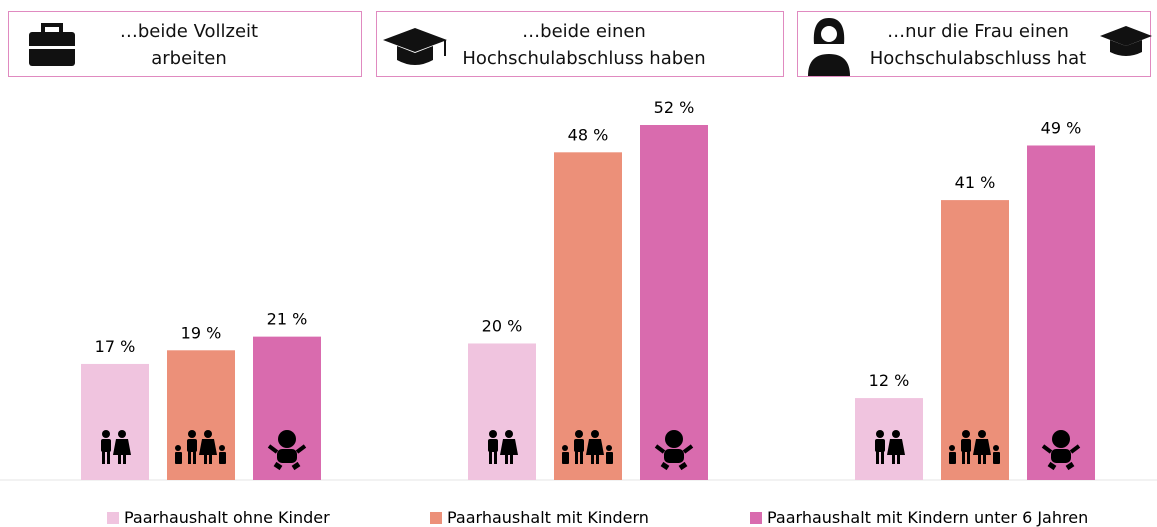 The width and height of the screenshot is (1157, 527). Describe the element at coordinates (52, 44) in the screenshot. I see `briefcase-icon` at that location.